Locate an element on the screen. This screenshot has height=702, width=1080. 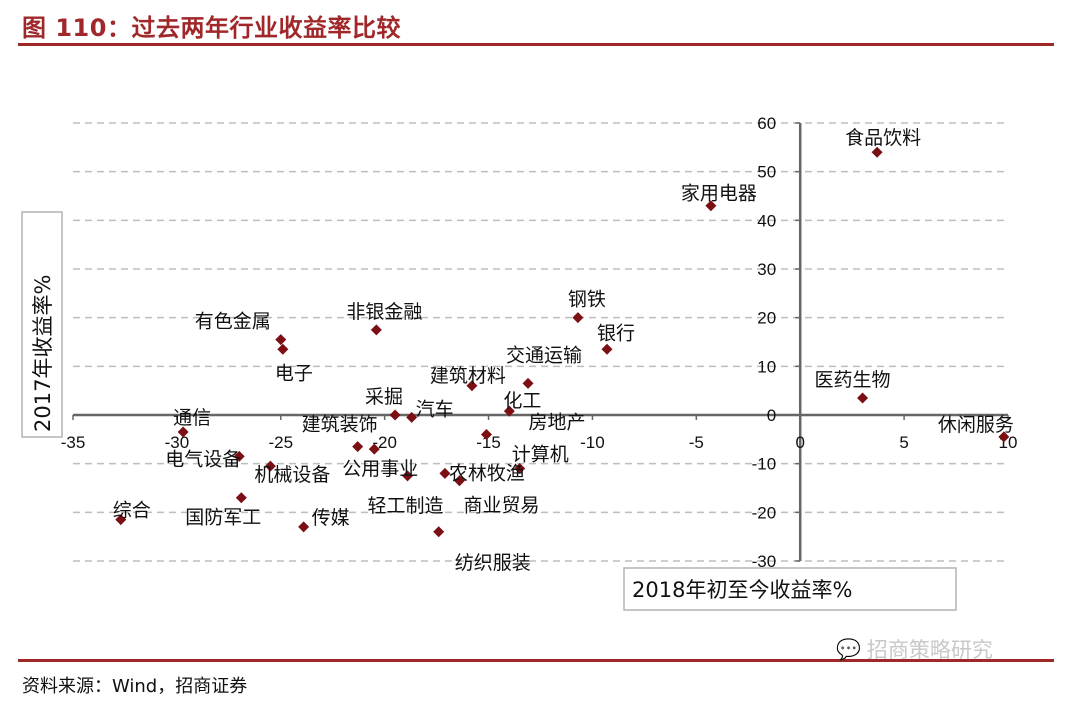
point-real-estate is located at coordinates (486, 434).